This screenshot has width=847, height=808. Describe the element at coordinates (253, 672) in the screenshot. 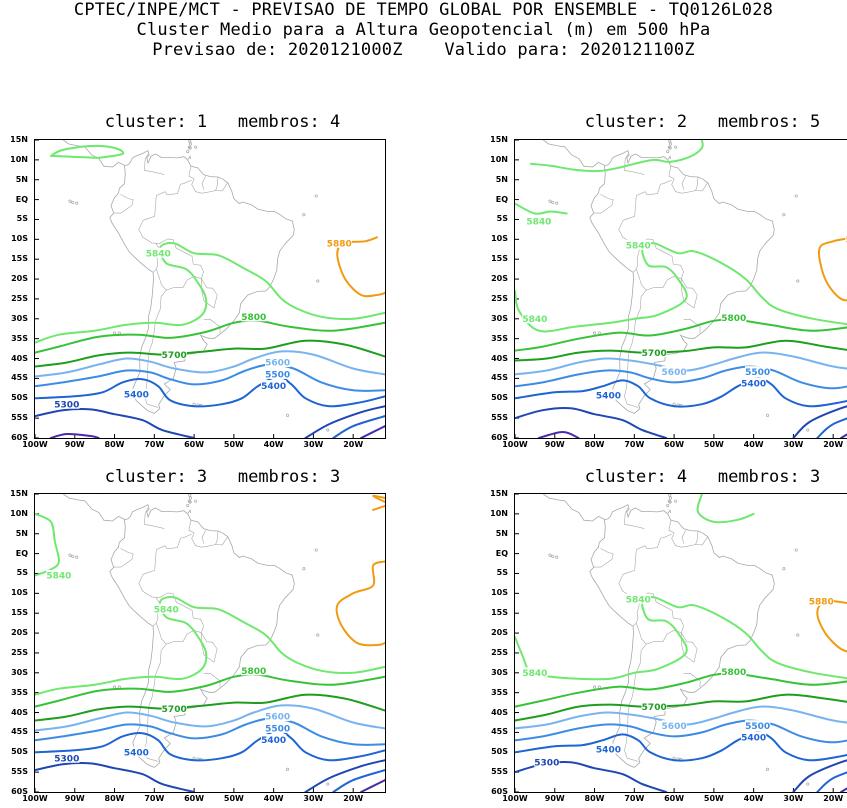

I see `contour-label: 5800` at that location.